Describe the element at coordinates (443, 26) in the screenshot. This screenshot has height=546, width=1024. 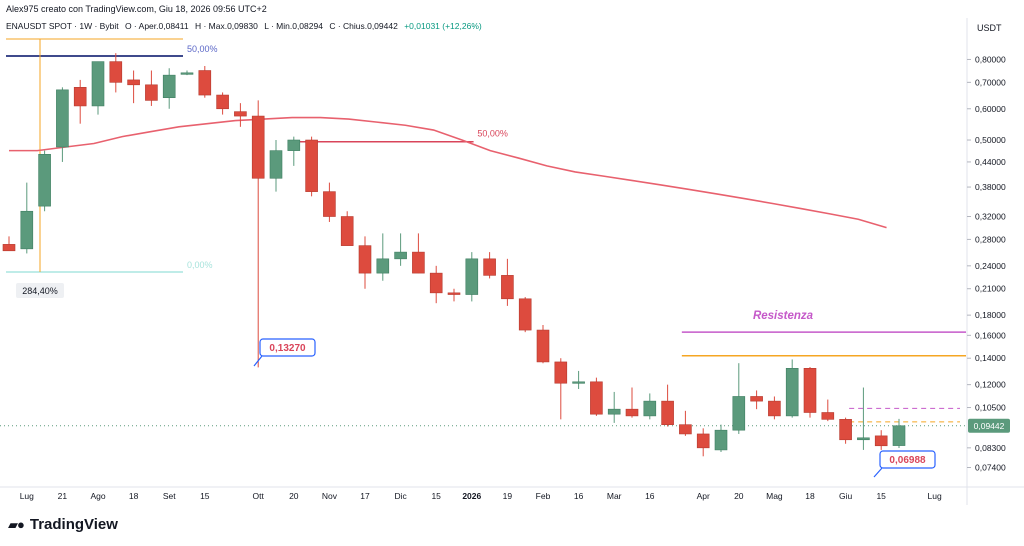
I see `change-value: +0,01031 (+12,26%)` at that location.